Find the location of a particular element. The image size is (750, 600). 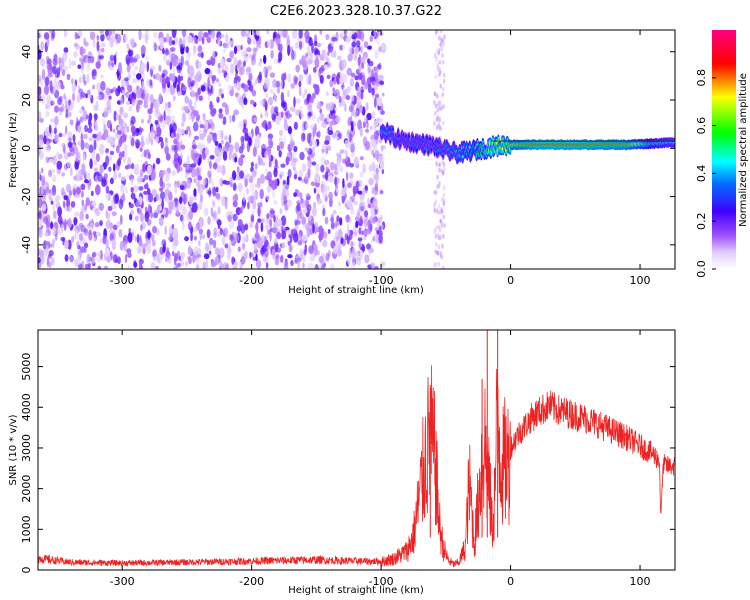

x-tick-label: -100 is located at coordinates (381, 280).